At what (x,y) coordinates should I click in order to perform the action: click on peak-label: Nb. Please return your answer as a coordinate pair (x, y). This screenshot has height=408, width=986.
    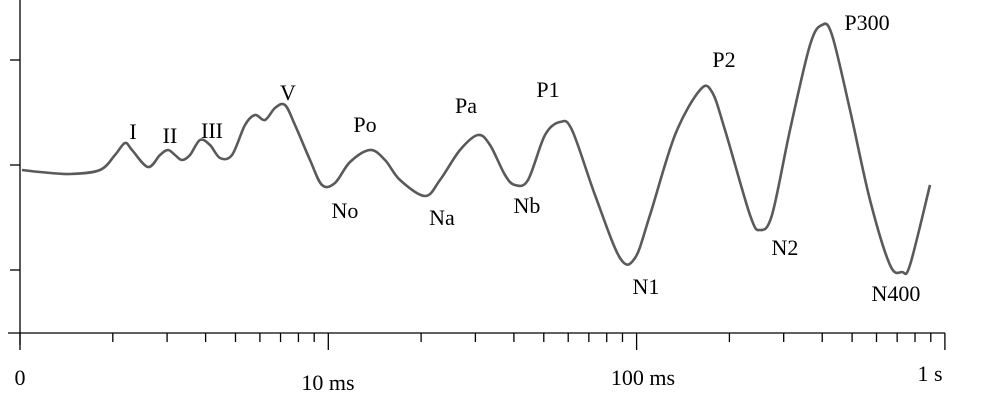
    Looking at the image, I should click on (527, 205).